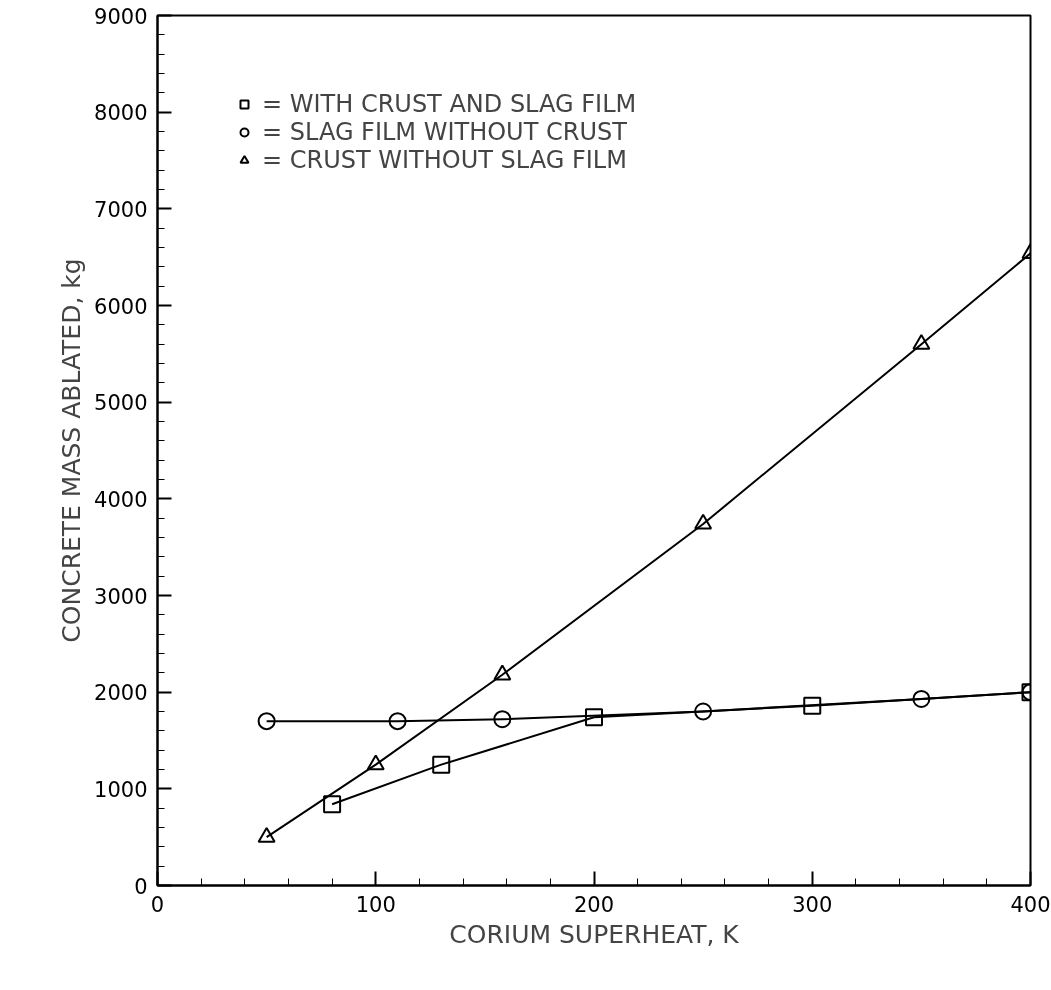 This screenshot has height=990, width=1051. What do you see at coordinates (72, 450) in the screenshot?
I see `y-axis-title: CONCRETE MASS ABLATED, kg` at bounding box center [72, 450].